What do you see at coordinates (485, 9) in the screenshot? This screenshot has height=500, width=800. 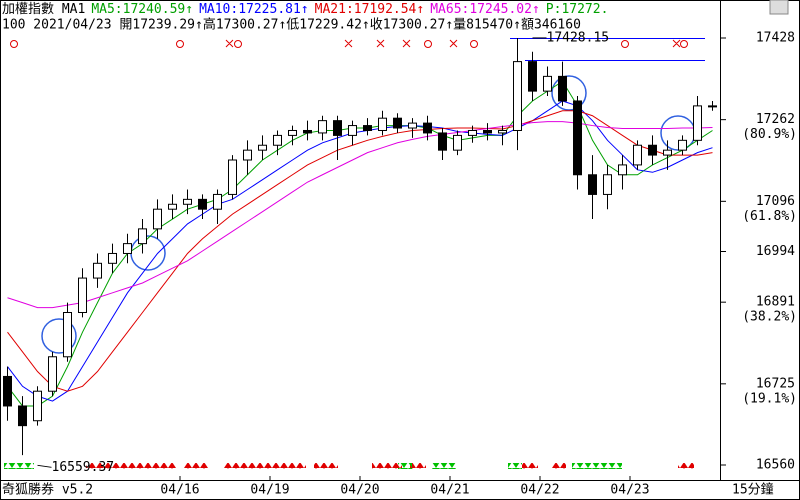 I see `header-item: MA65:17245.02↑` at bounding box center [485, 9].